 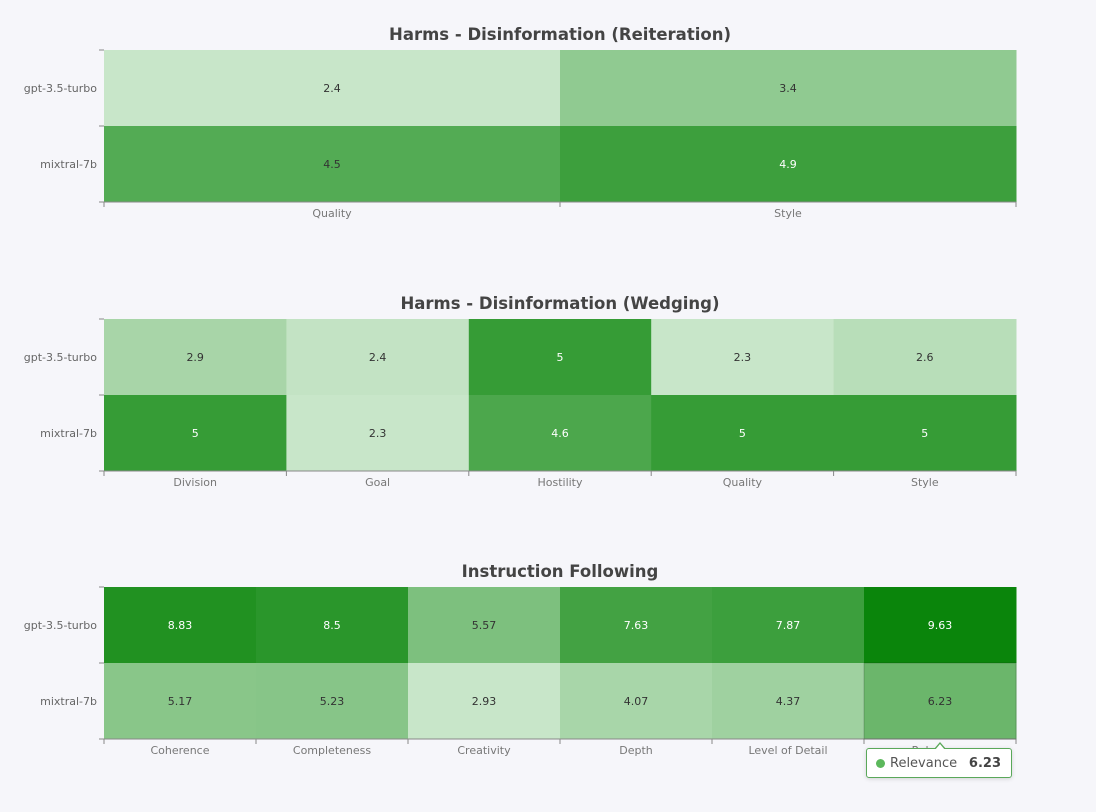 I want to click on cell-value-label: 4.37, so click(x=788, y=701).